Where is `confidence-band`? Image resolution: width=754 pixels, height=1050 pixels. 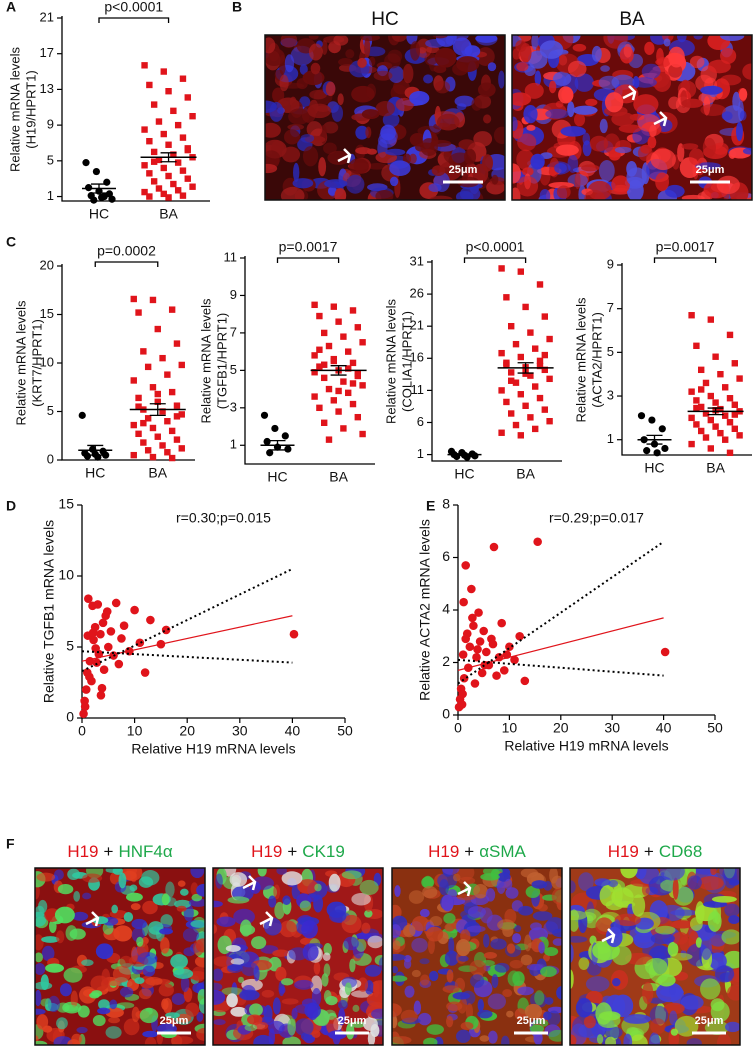
confidence-band is located at coordinates (187, 620).